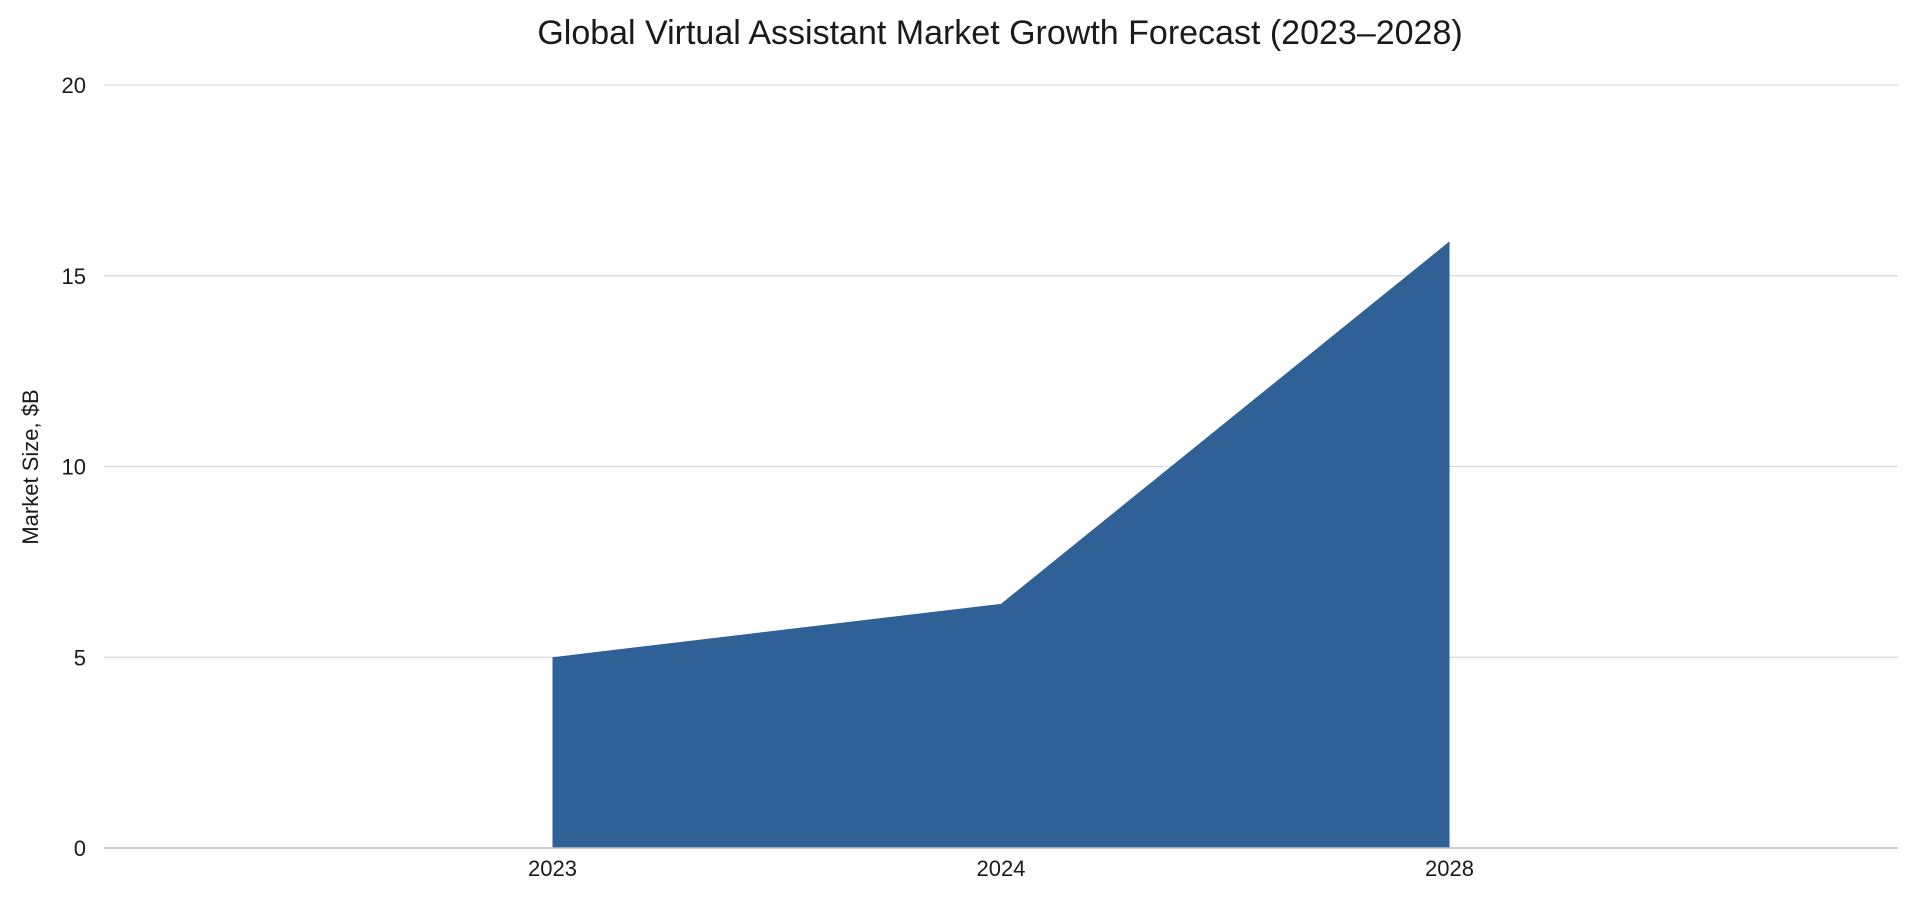  I want to click on y-tick-label: 20, so click(74, 85).